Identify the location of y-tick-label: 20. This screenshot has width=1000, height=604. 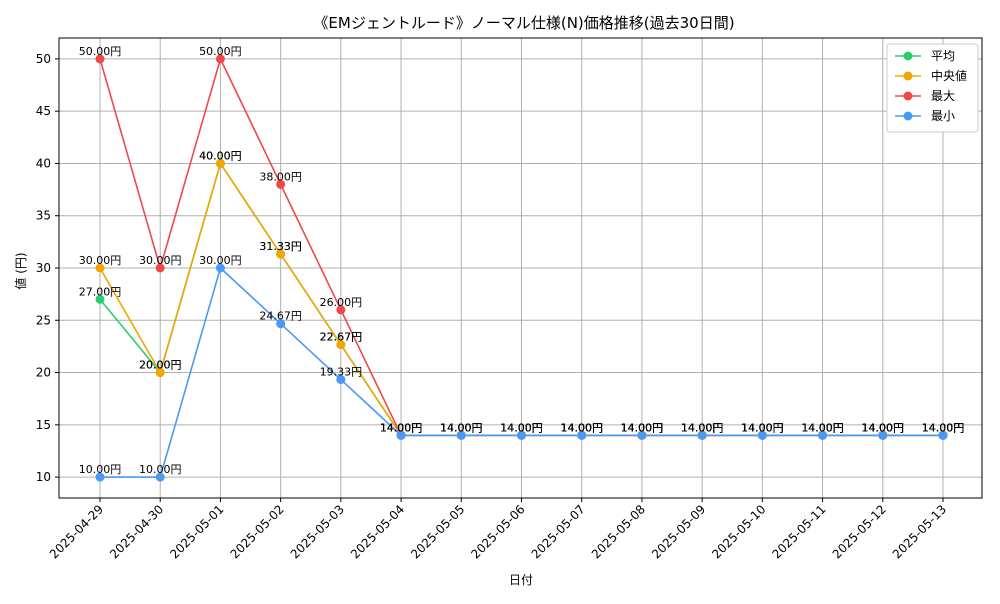
(43, 373).